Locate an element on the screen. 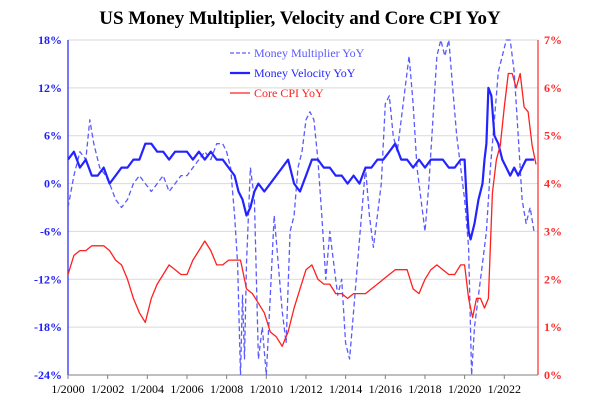 This screenshot has width=600, height=400. right-tick-label: 2% is located at coordinates (553, 279).